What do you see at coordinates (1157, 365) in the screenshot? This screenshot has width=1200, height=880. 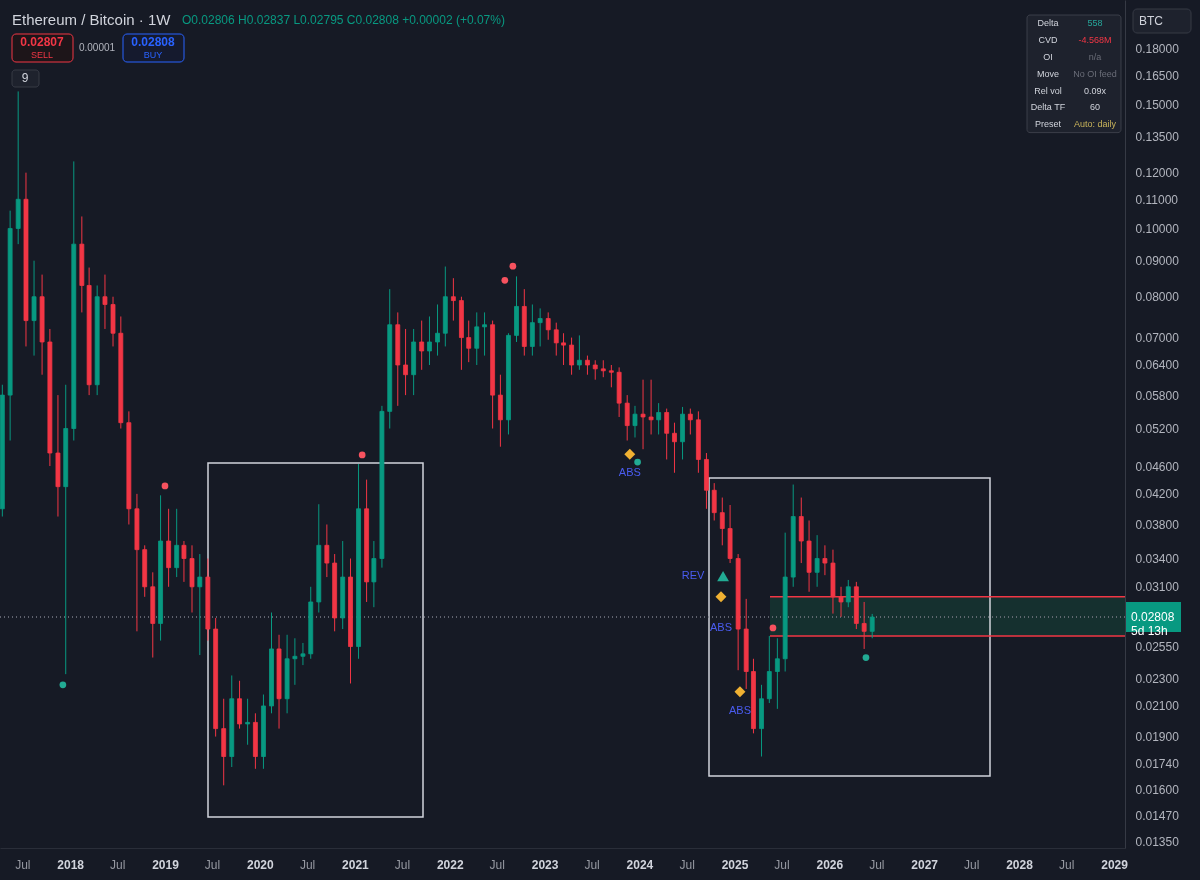 I see `y-tick-label: 0.06400` at bounding box center [1157, 365].